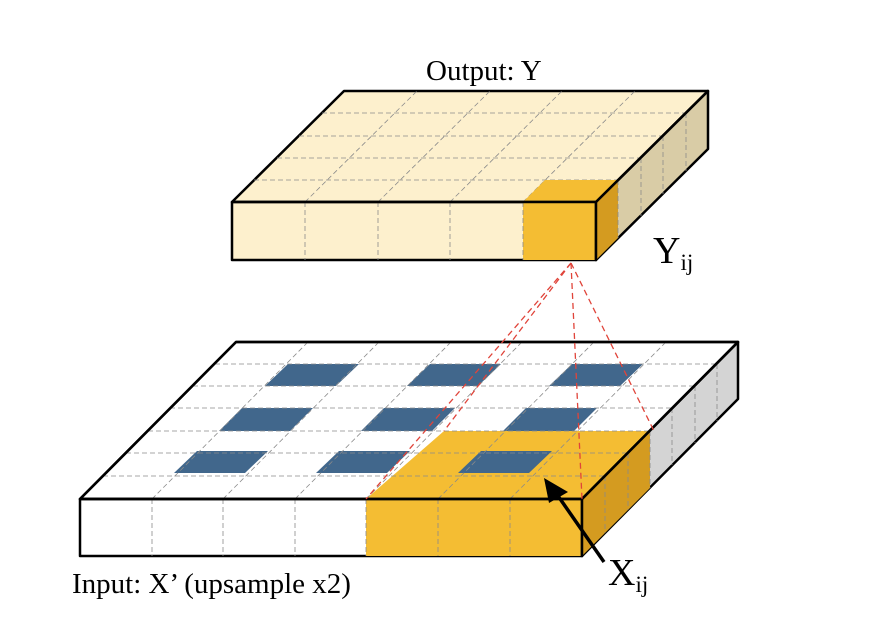 The height and width of the screenshot is (634, 876). What do you see at coordinates (470, 175) in the screenshot?
I see `output-block` at bounding box center [470, 175].